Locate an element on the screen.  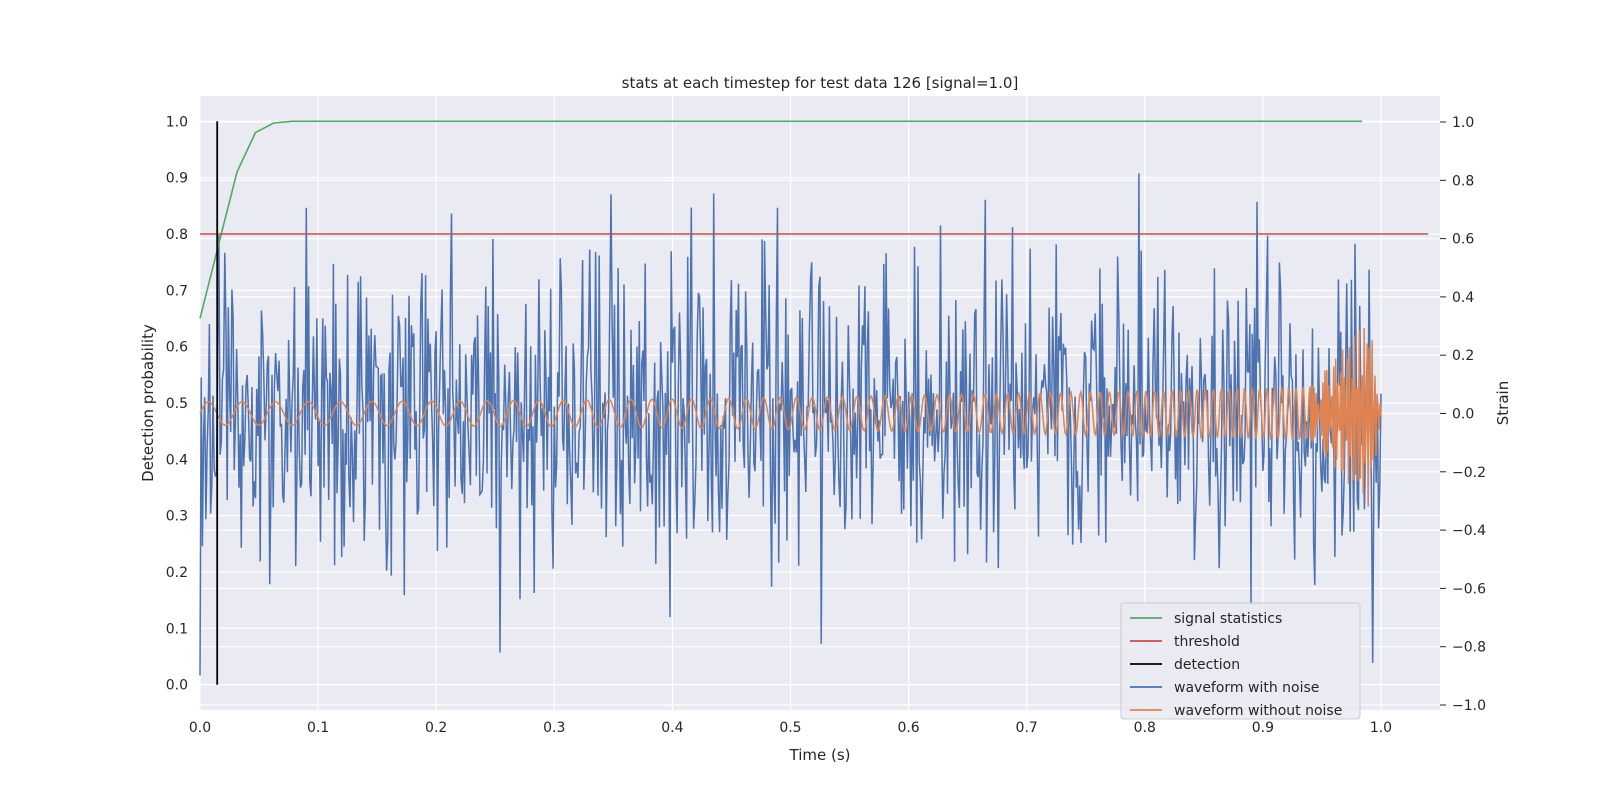
y-left-tick-label: 0.3 is located at coordinates (177, 517).